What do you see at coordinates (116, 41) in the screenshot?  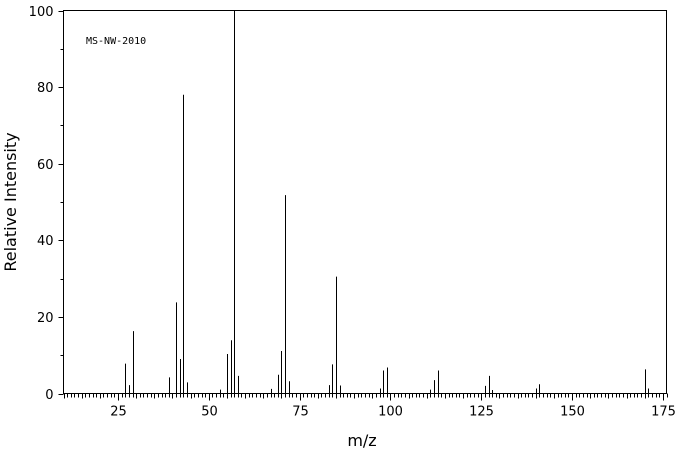 I see `spectrum-annotation: MS-NW-2010` at bounding box center [116, 41].